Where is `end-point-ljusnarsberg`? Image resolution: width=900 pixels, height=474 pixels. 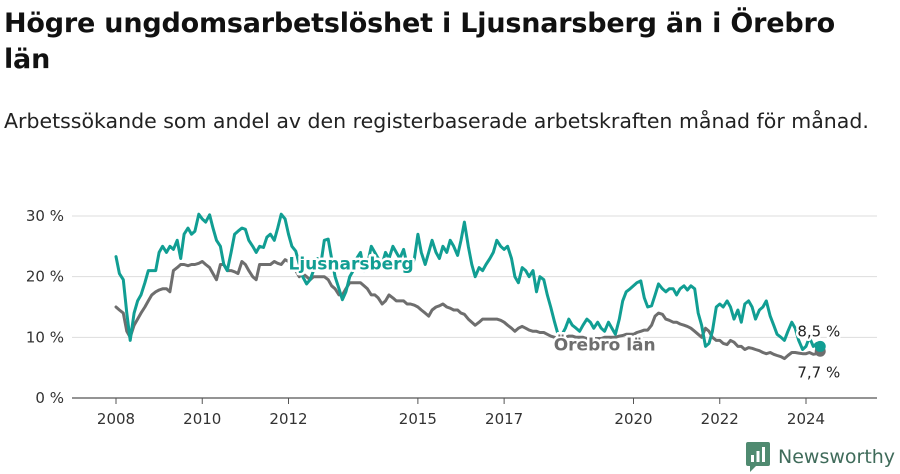
end-point-ljusnarsberg is located at coordinates (820, 346).